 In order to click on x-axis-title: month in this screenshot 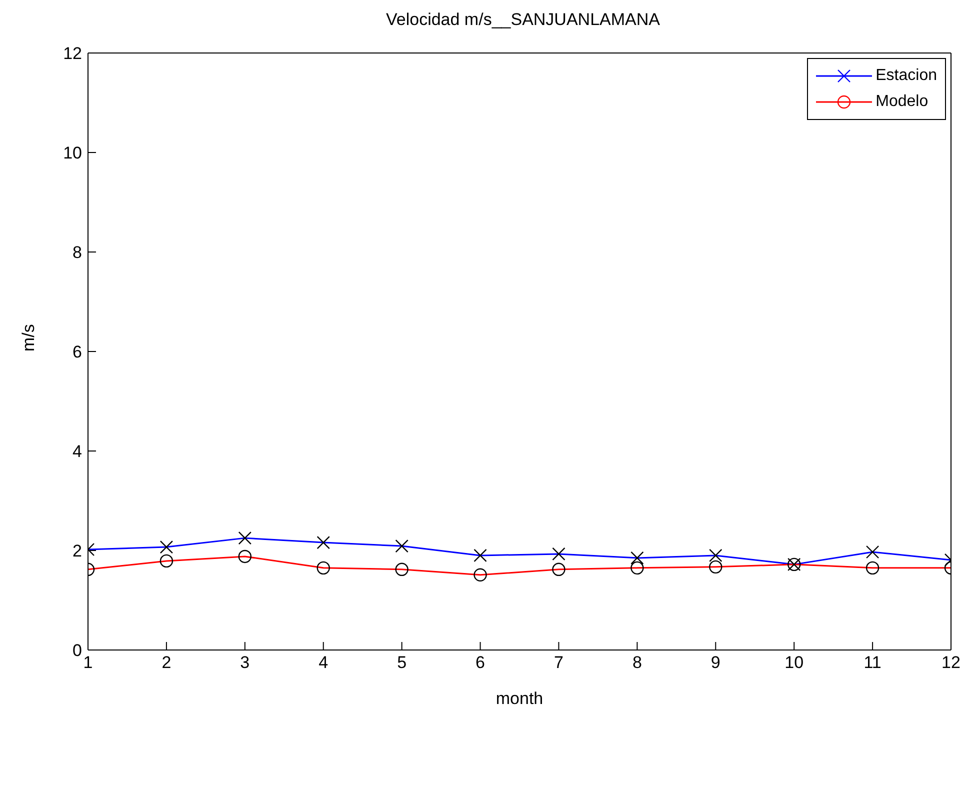, I will do `click(520, 698)`.